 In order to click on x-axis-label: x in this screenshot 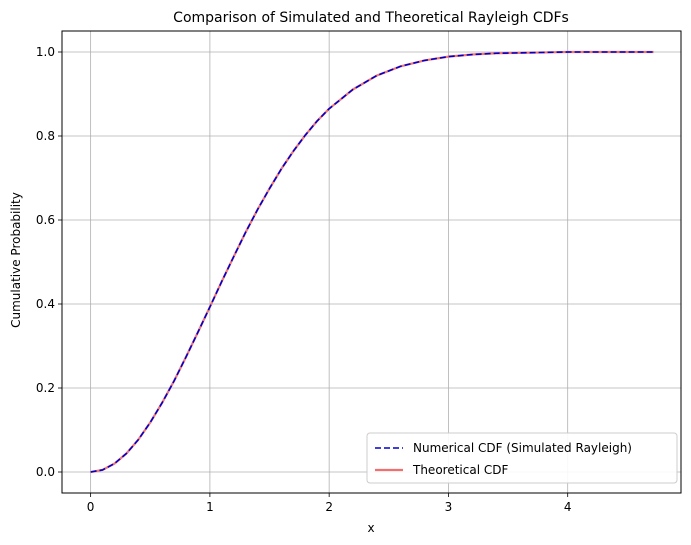, I will do `click(370, 528)`.